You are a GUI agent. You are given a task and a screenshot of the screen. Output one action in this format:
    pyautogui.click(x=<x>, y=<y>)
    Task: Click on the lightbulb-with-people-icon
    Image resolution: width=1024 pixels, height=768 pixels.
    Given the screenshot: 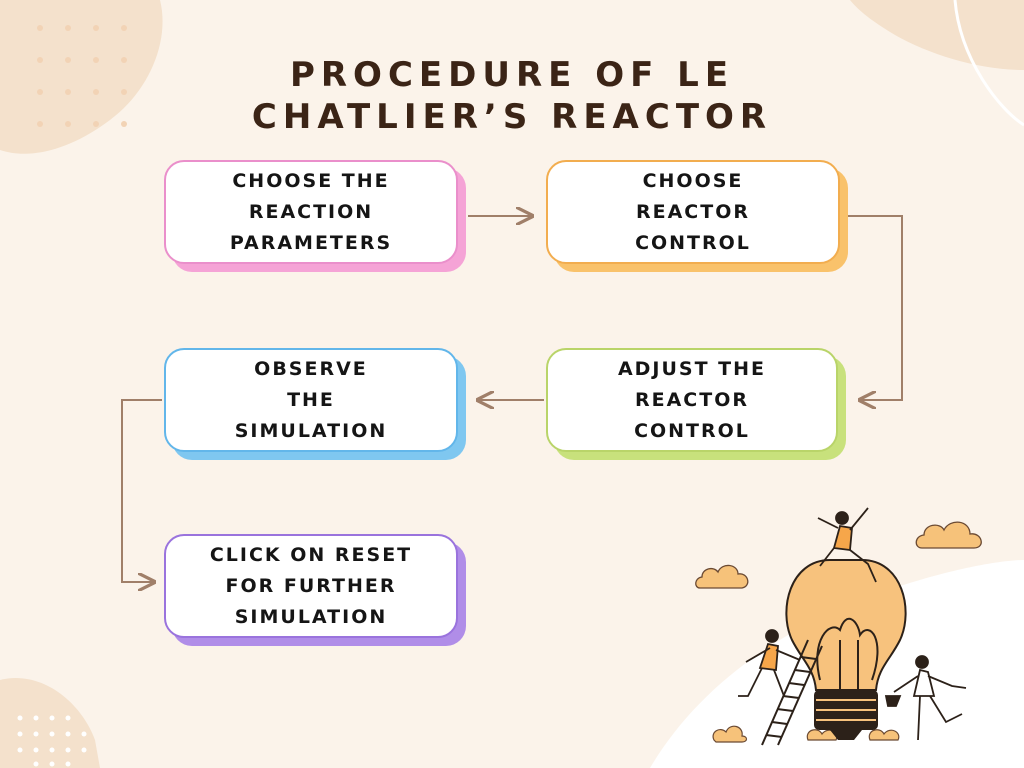 What is the action you would take?
    pyautogui.click(x=838, y=626)
    